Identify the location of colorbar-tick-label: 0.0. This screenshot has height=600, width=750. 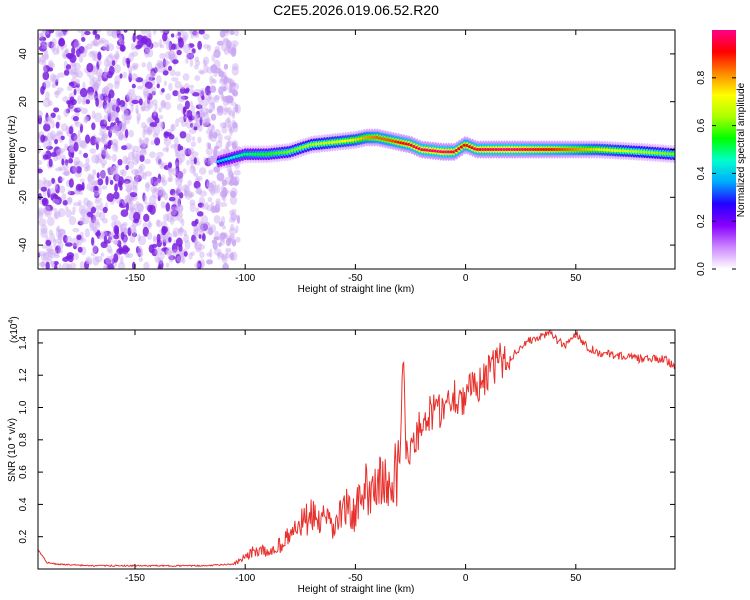
(701, 269).